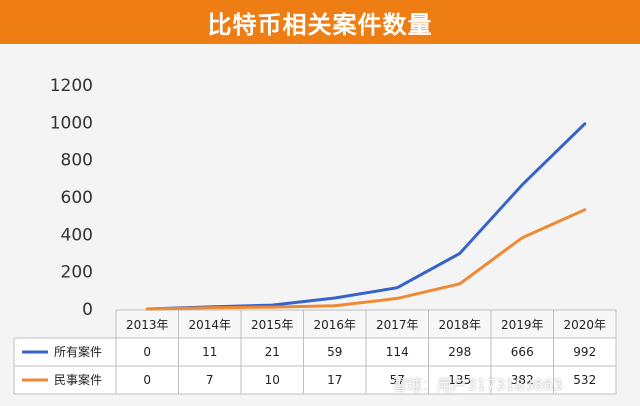 This screenshot has height=406, width=640. What do you see at coordinates (334, 380) in the screenshot?
I see `data-label: 17` at bounding box center [334, 380].